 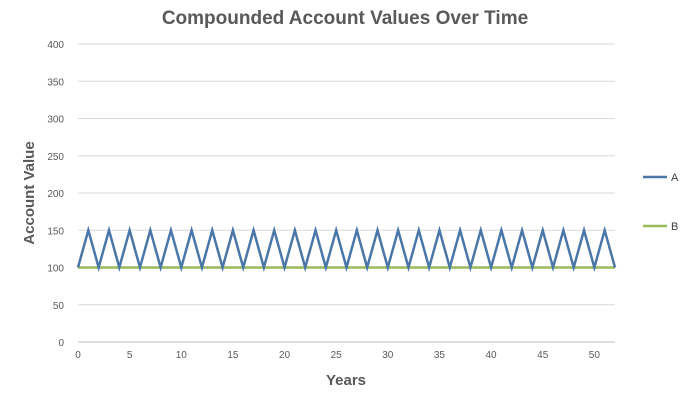 I want to click on series-line-a, so click(x=346, y=249).